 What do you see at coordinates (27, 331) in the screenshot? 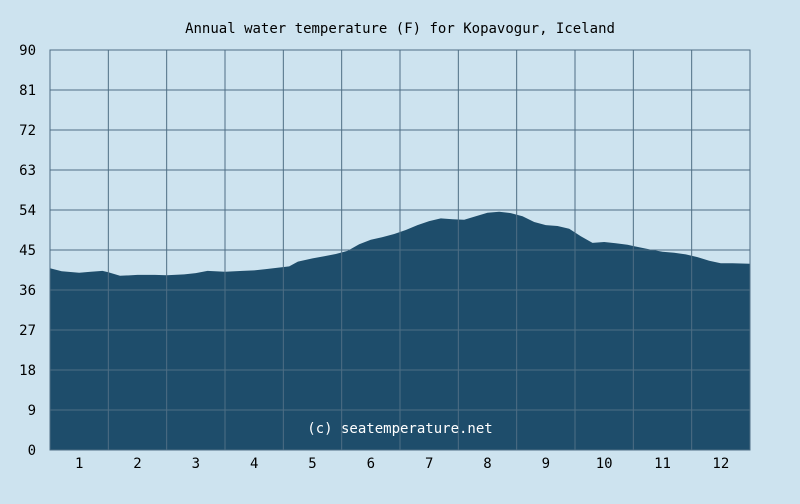
I see `y-tick-label: 27` at bounding box center [27, 331].